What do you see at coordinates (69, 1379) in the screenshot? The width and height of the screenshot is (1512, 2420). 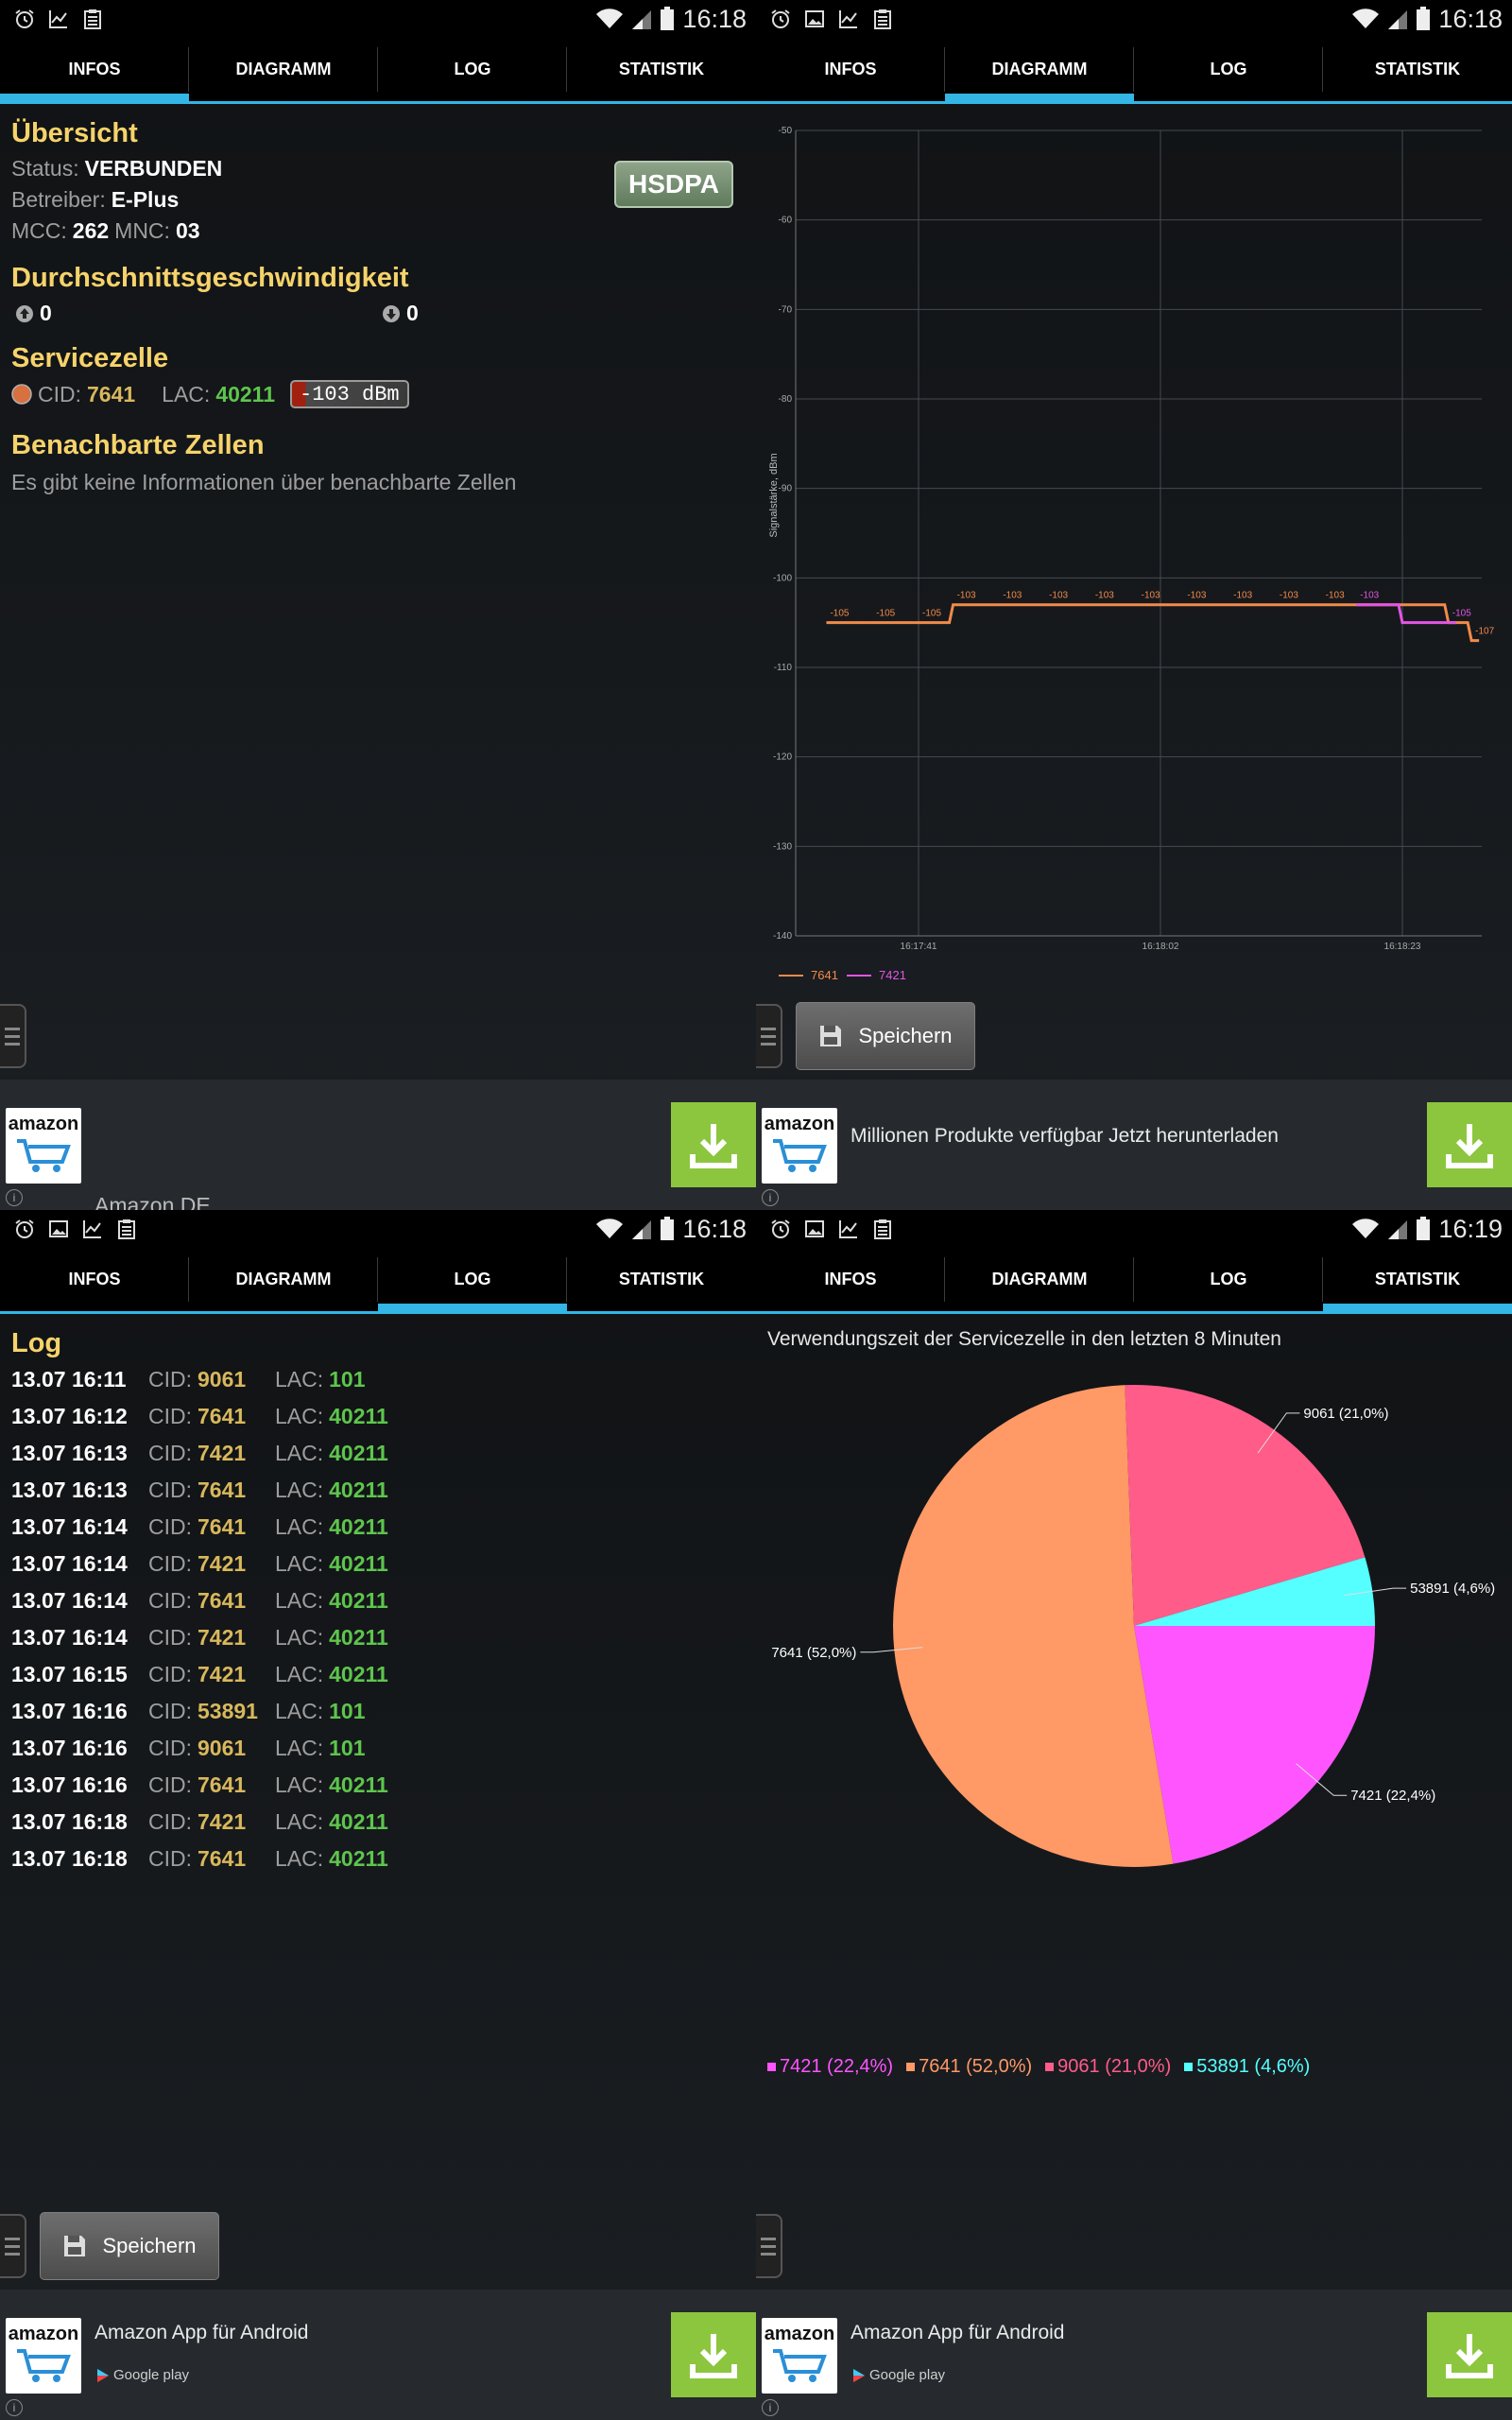 I see `log-date: 13.07 16:11` at bounding box center [69, 1379].